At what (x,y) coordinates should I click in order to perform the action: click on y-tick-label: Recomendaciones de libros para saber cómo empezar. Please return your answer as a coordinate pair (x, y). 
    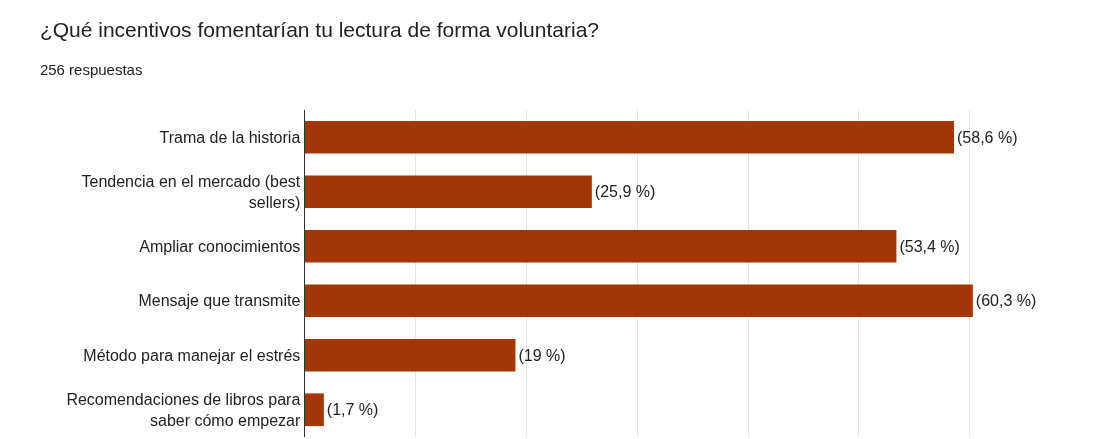
    Looking at the image, I should click on (183, 409).